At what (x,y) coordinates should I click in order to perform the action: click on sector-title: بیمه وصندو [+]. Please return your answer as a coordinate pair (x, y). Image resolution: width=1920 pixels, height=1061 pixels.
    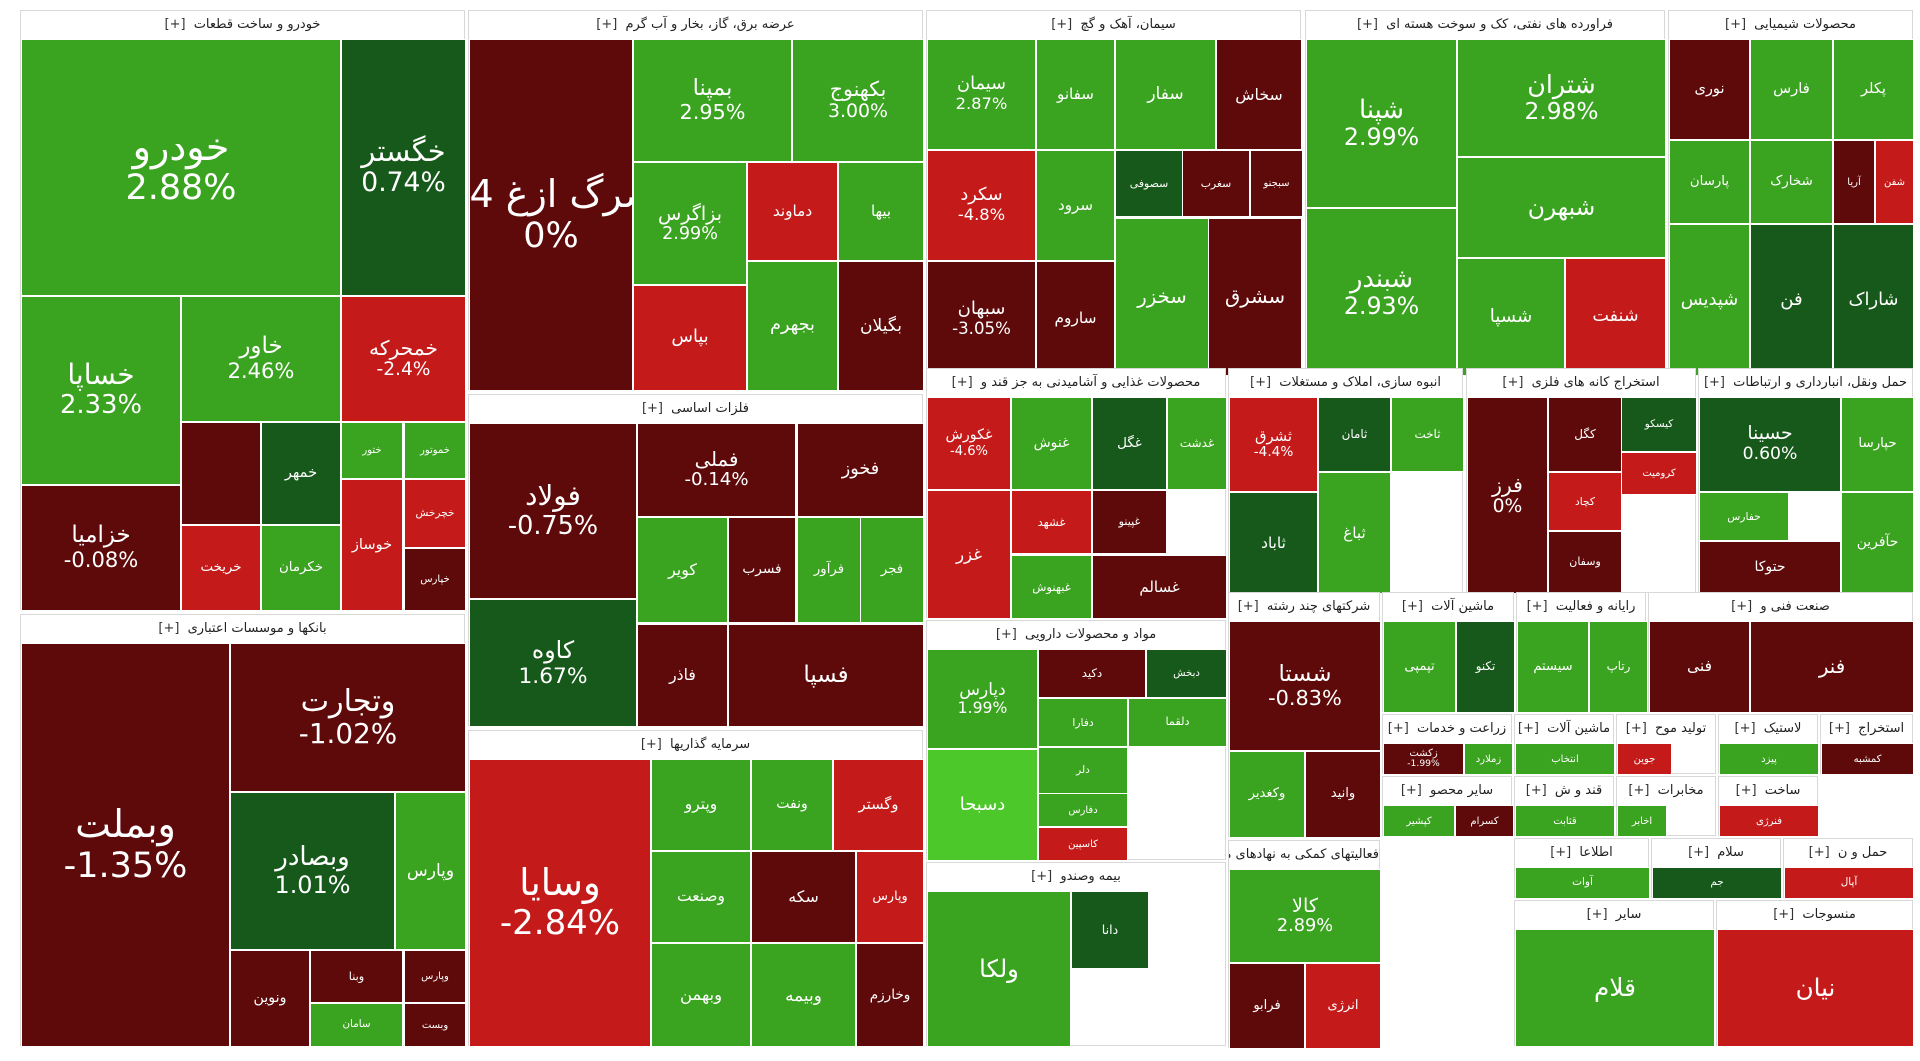
    Looking at the image, I should click on (1076, 877).